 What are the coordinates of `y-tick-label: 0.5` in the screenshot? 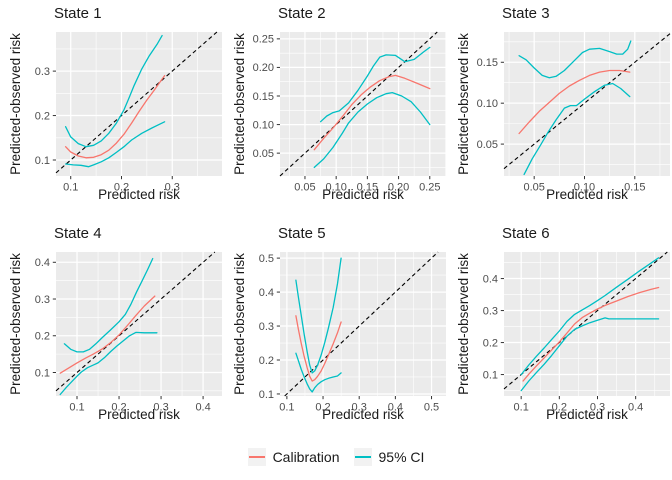 It's located at (266, 259).